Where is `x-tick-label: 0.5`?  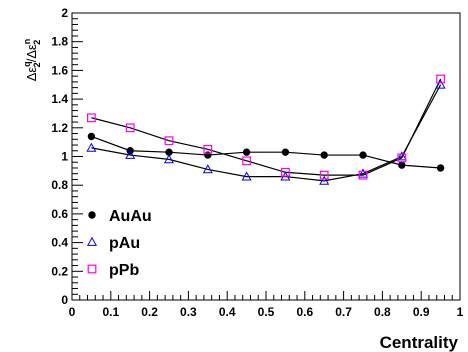 x-tick-label: 0.5 is located at coordinates (266, 312).